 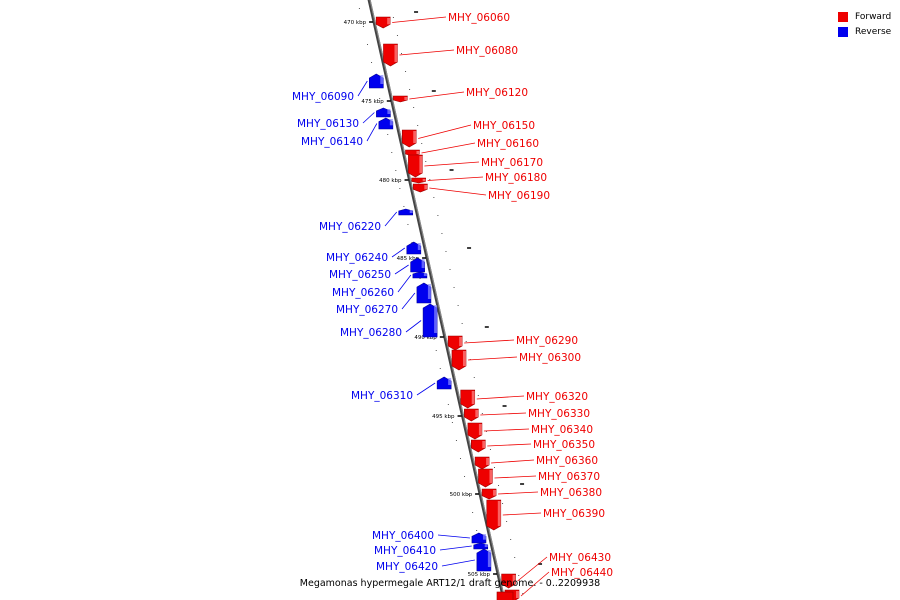 What do you see at coordinates (479, 18) in the screenshot?
I see `gene-label: MHY_06060` at bounding box center [479, 18].